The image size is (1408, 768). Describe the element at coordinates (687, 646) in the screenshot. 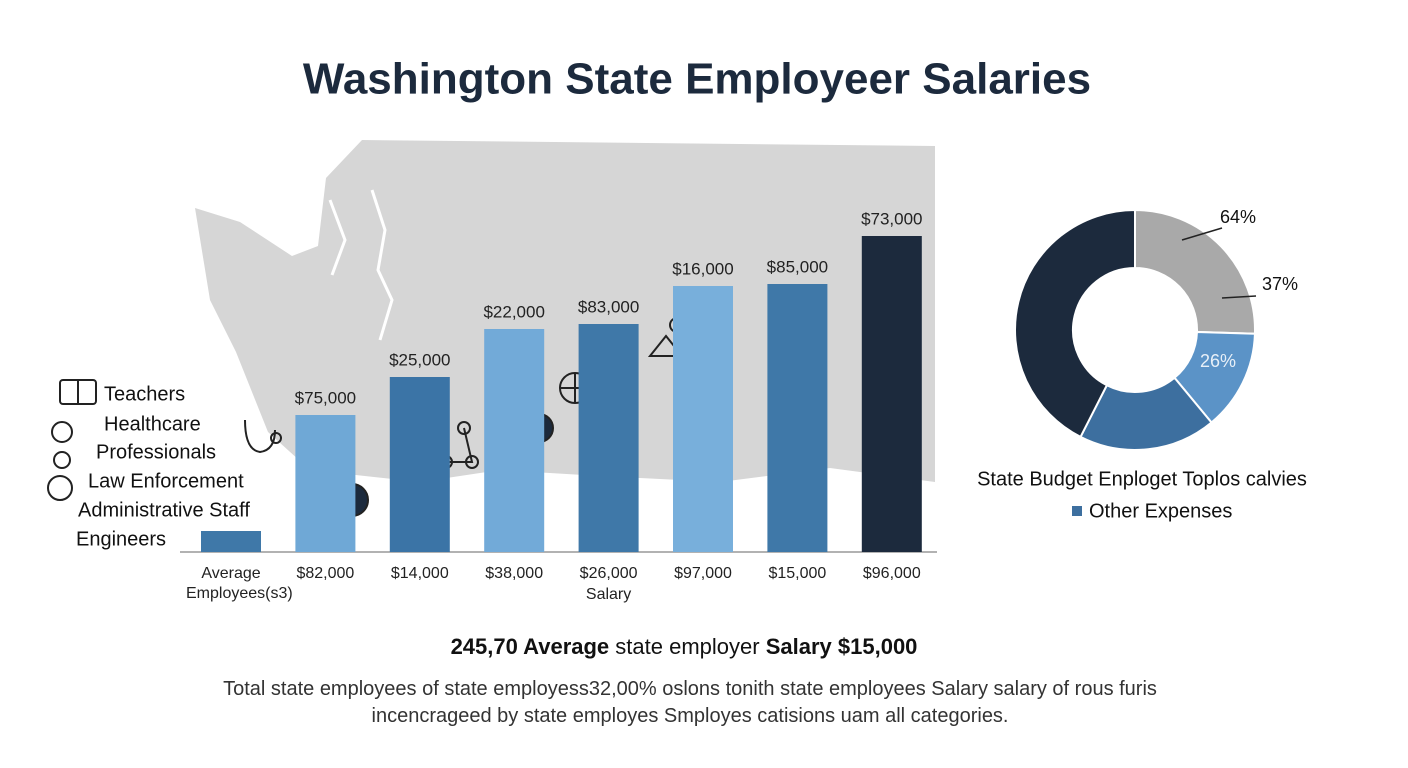

I see `summary-text: state employer` at that location.